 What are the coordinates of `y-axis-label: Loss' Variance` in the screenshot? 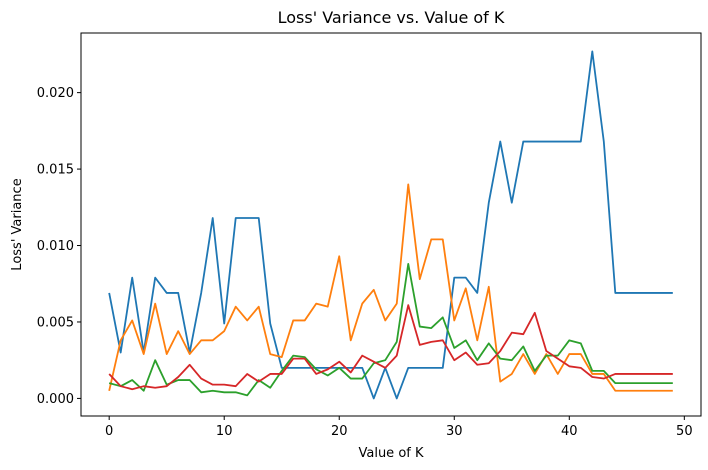 It's located at (17, 224).